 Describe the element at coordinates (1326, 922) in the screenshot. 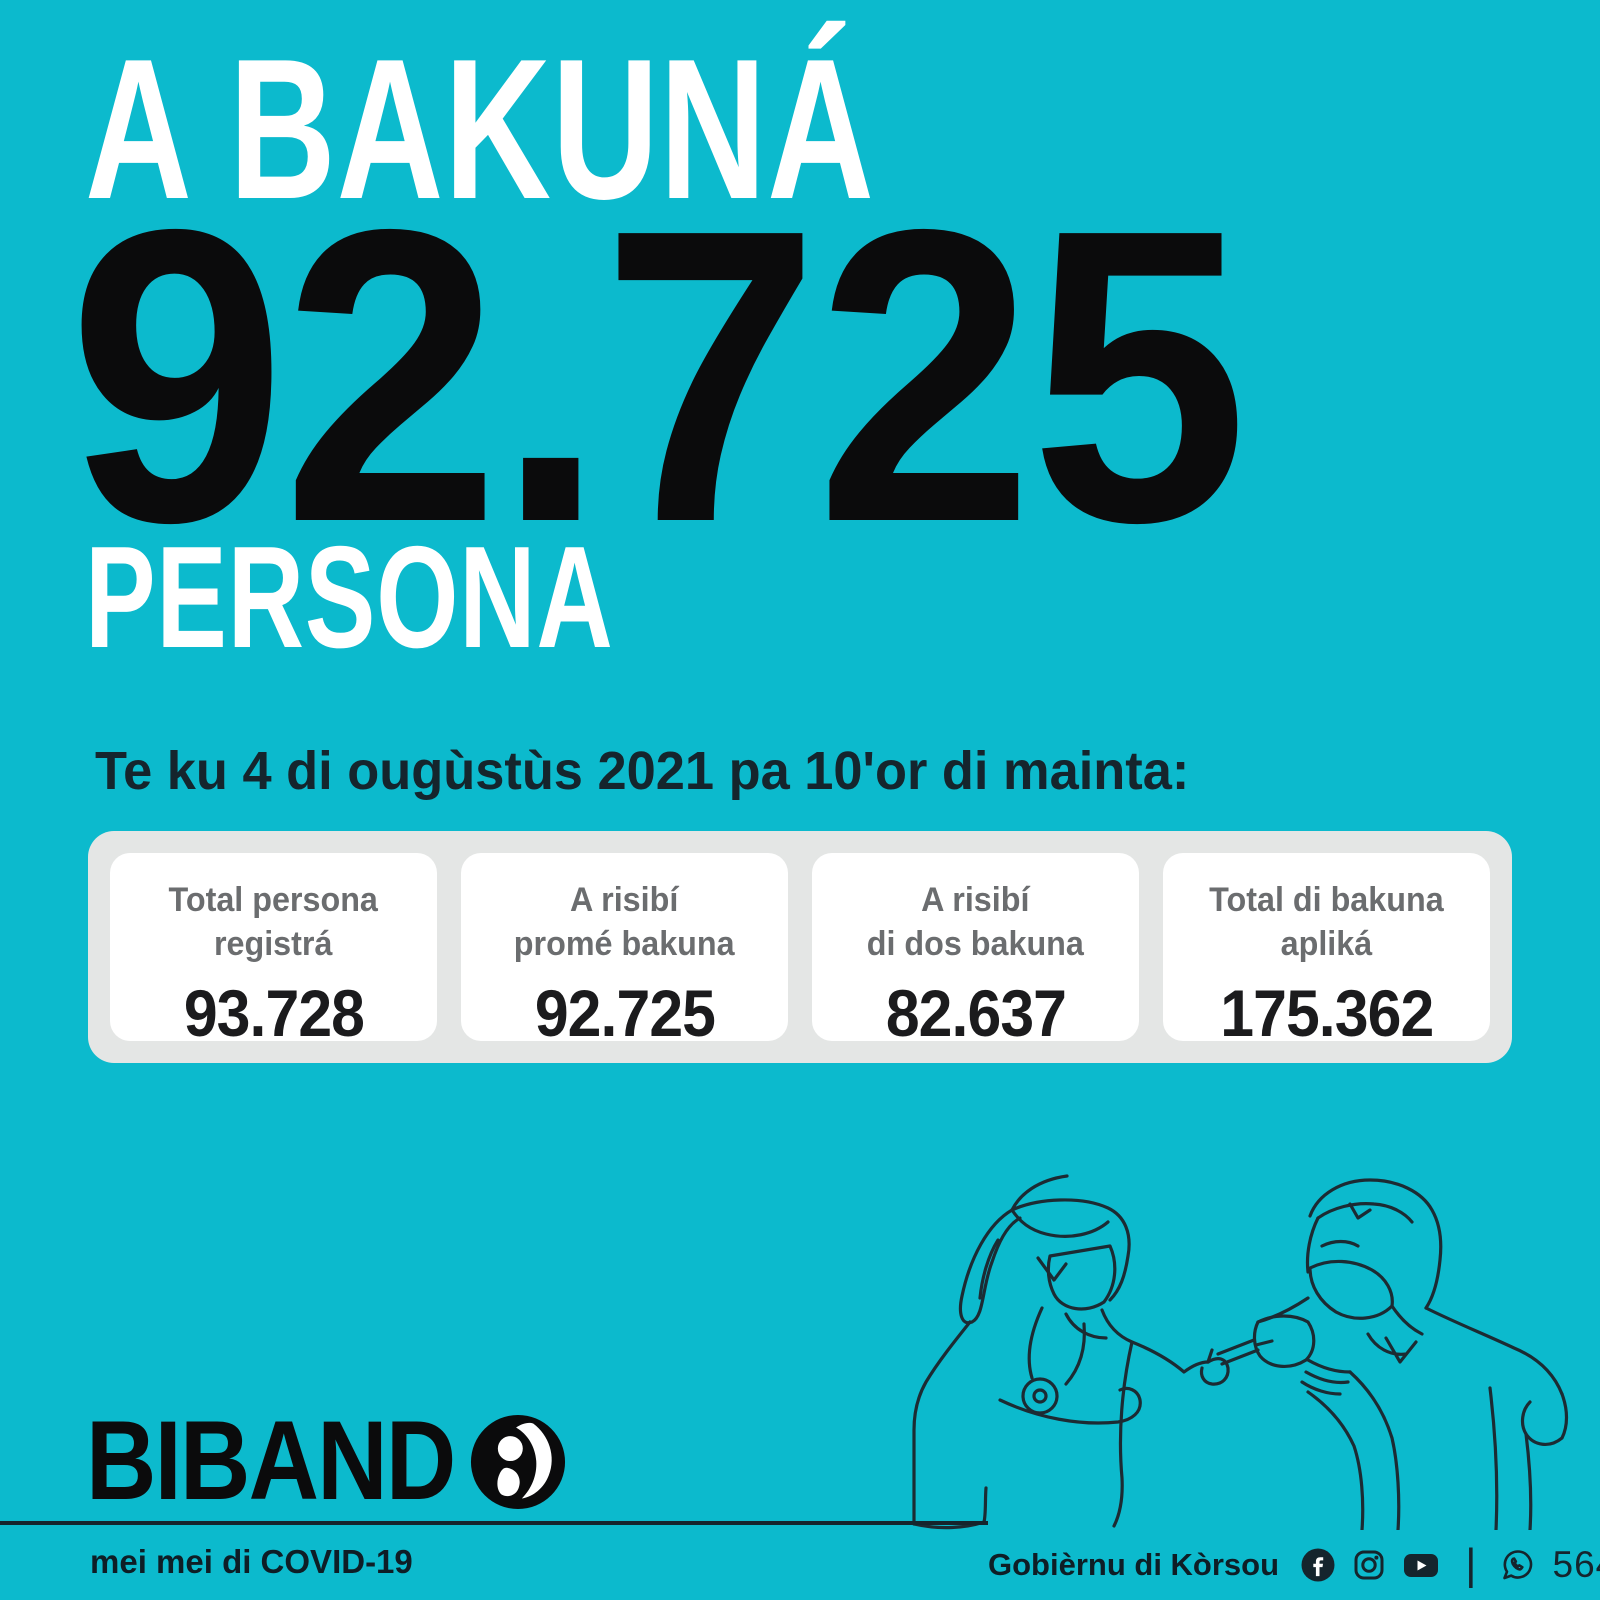

I see `stat-label: Total di bakuna apliká` at that location.